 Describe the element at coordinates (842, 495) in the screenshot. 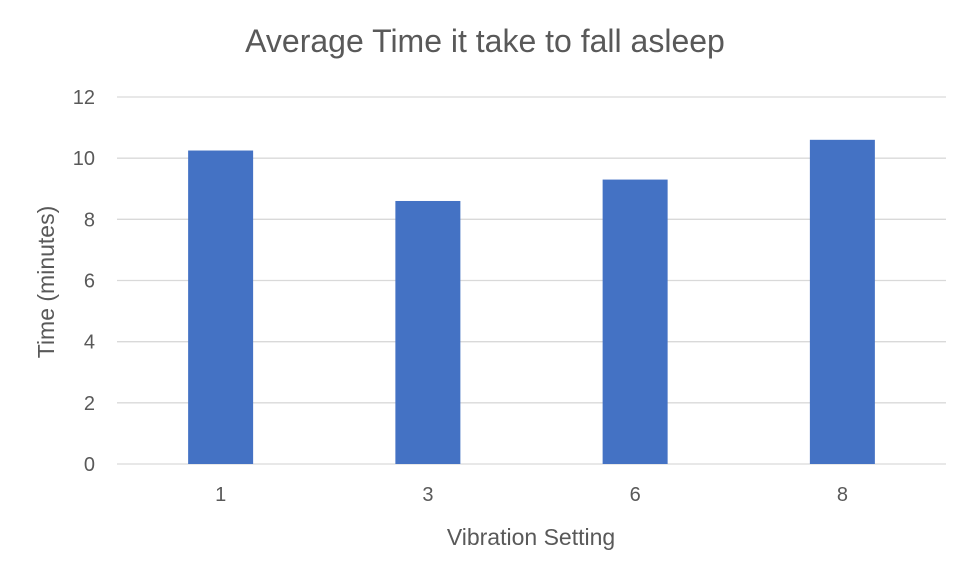

I see `x-tick-label: 8` at that location.